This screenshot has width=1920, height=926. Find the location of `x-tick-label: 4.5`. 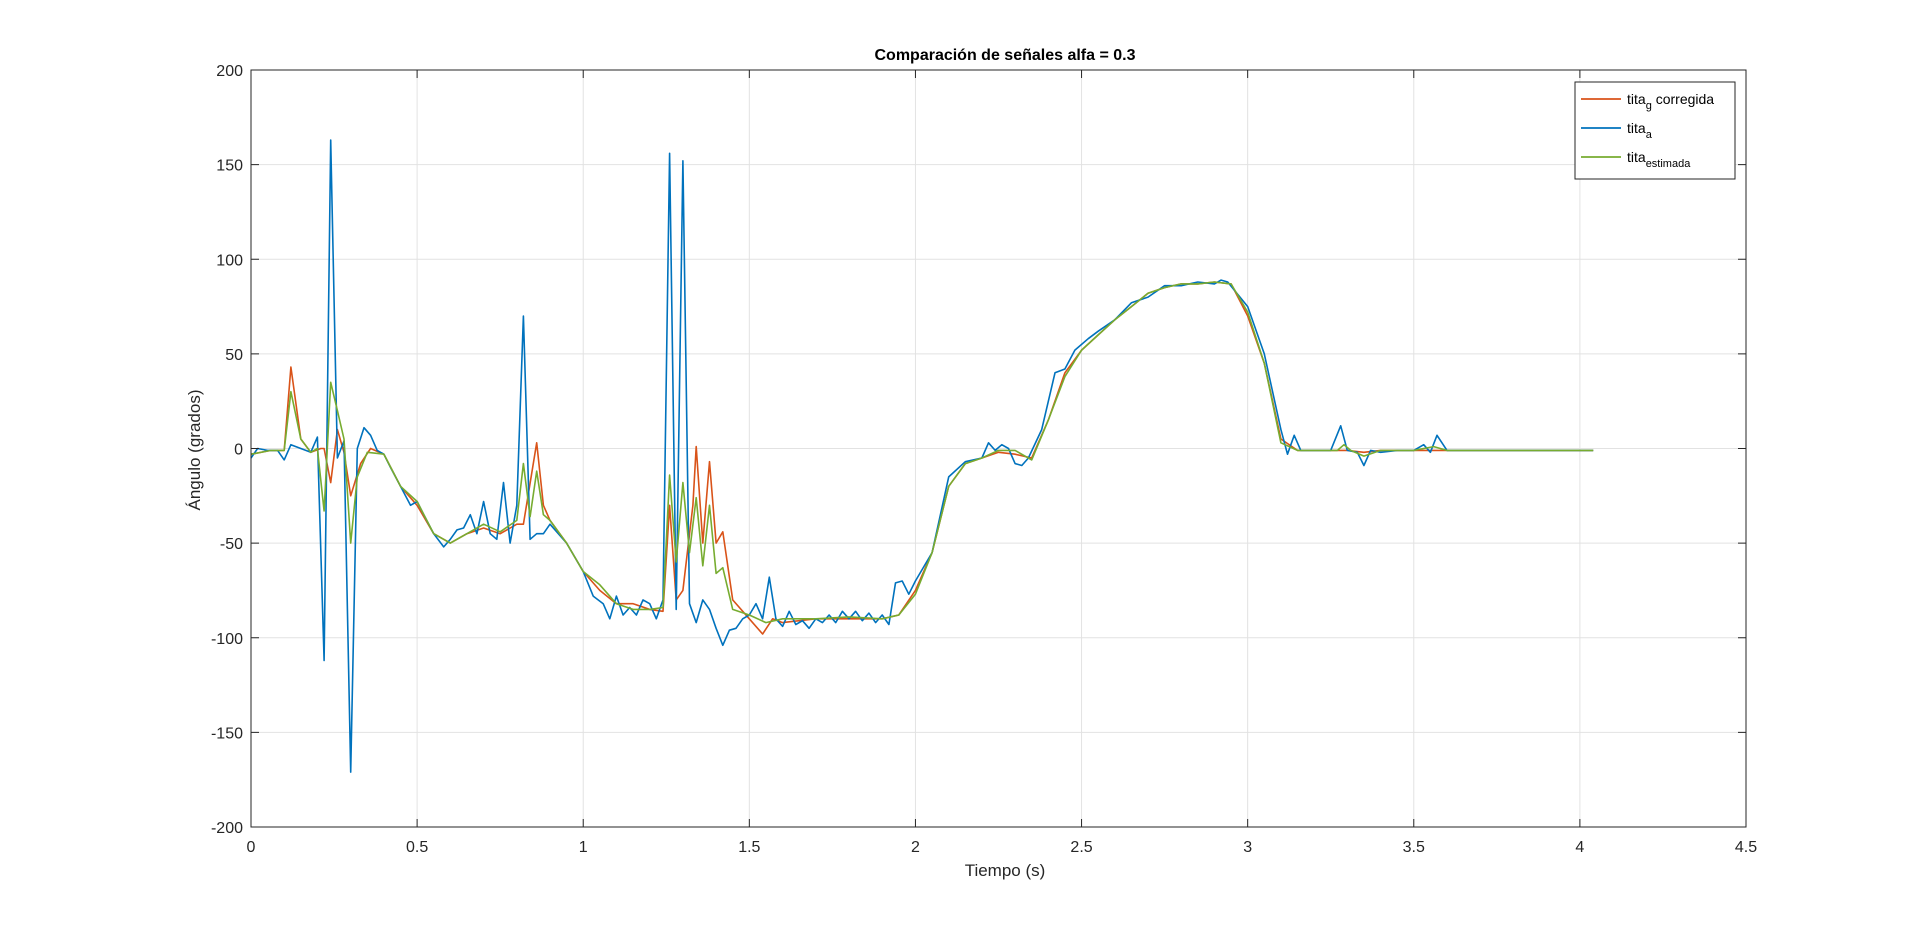

x-tick-label: 4.5 is located at coordinates (1746, 847).